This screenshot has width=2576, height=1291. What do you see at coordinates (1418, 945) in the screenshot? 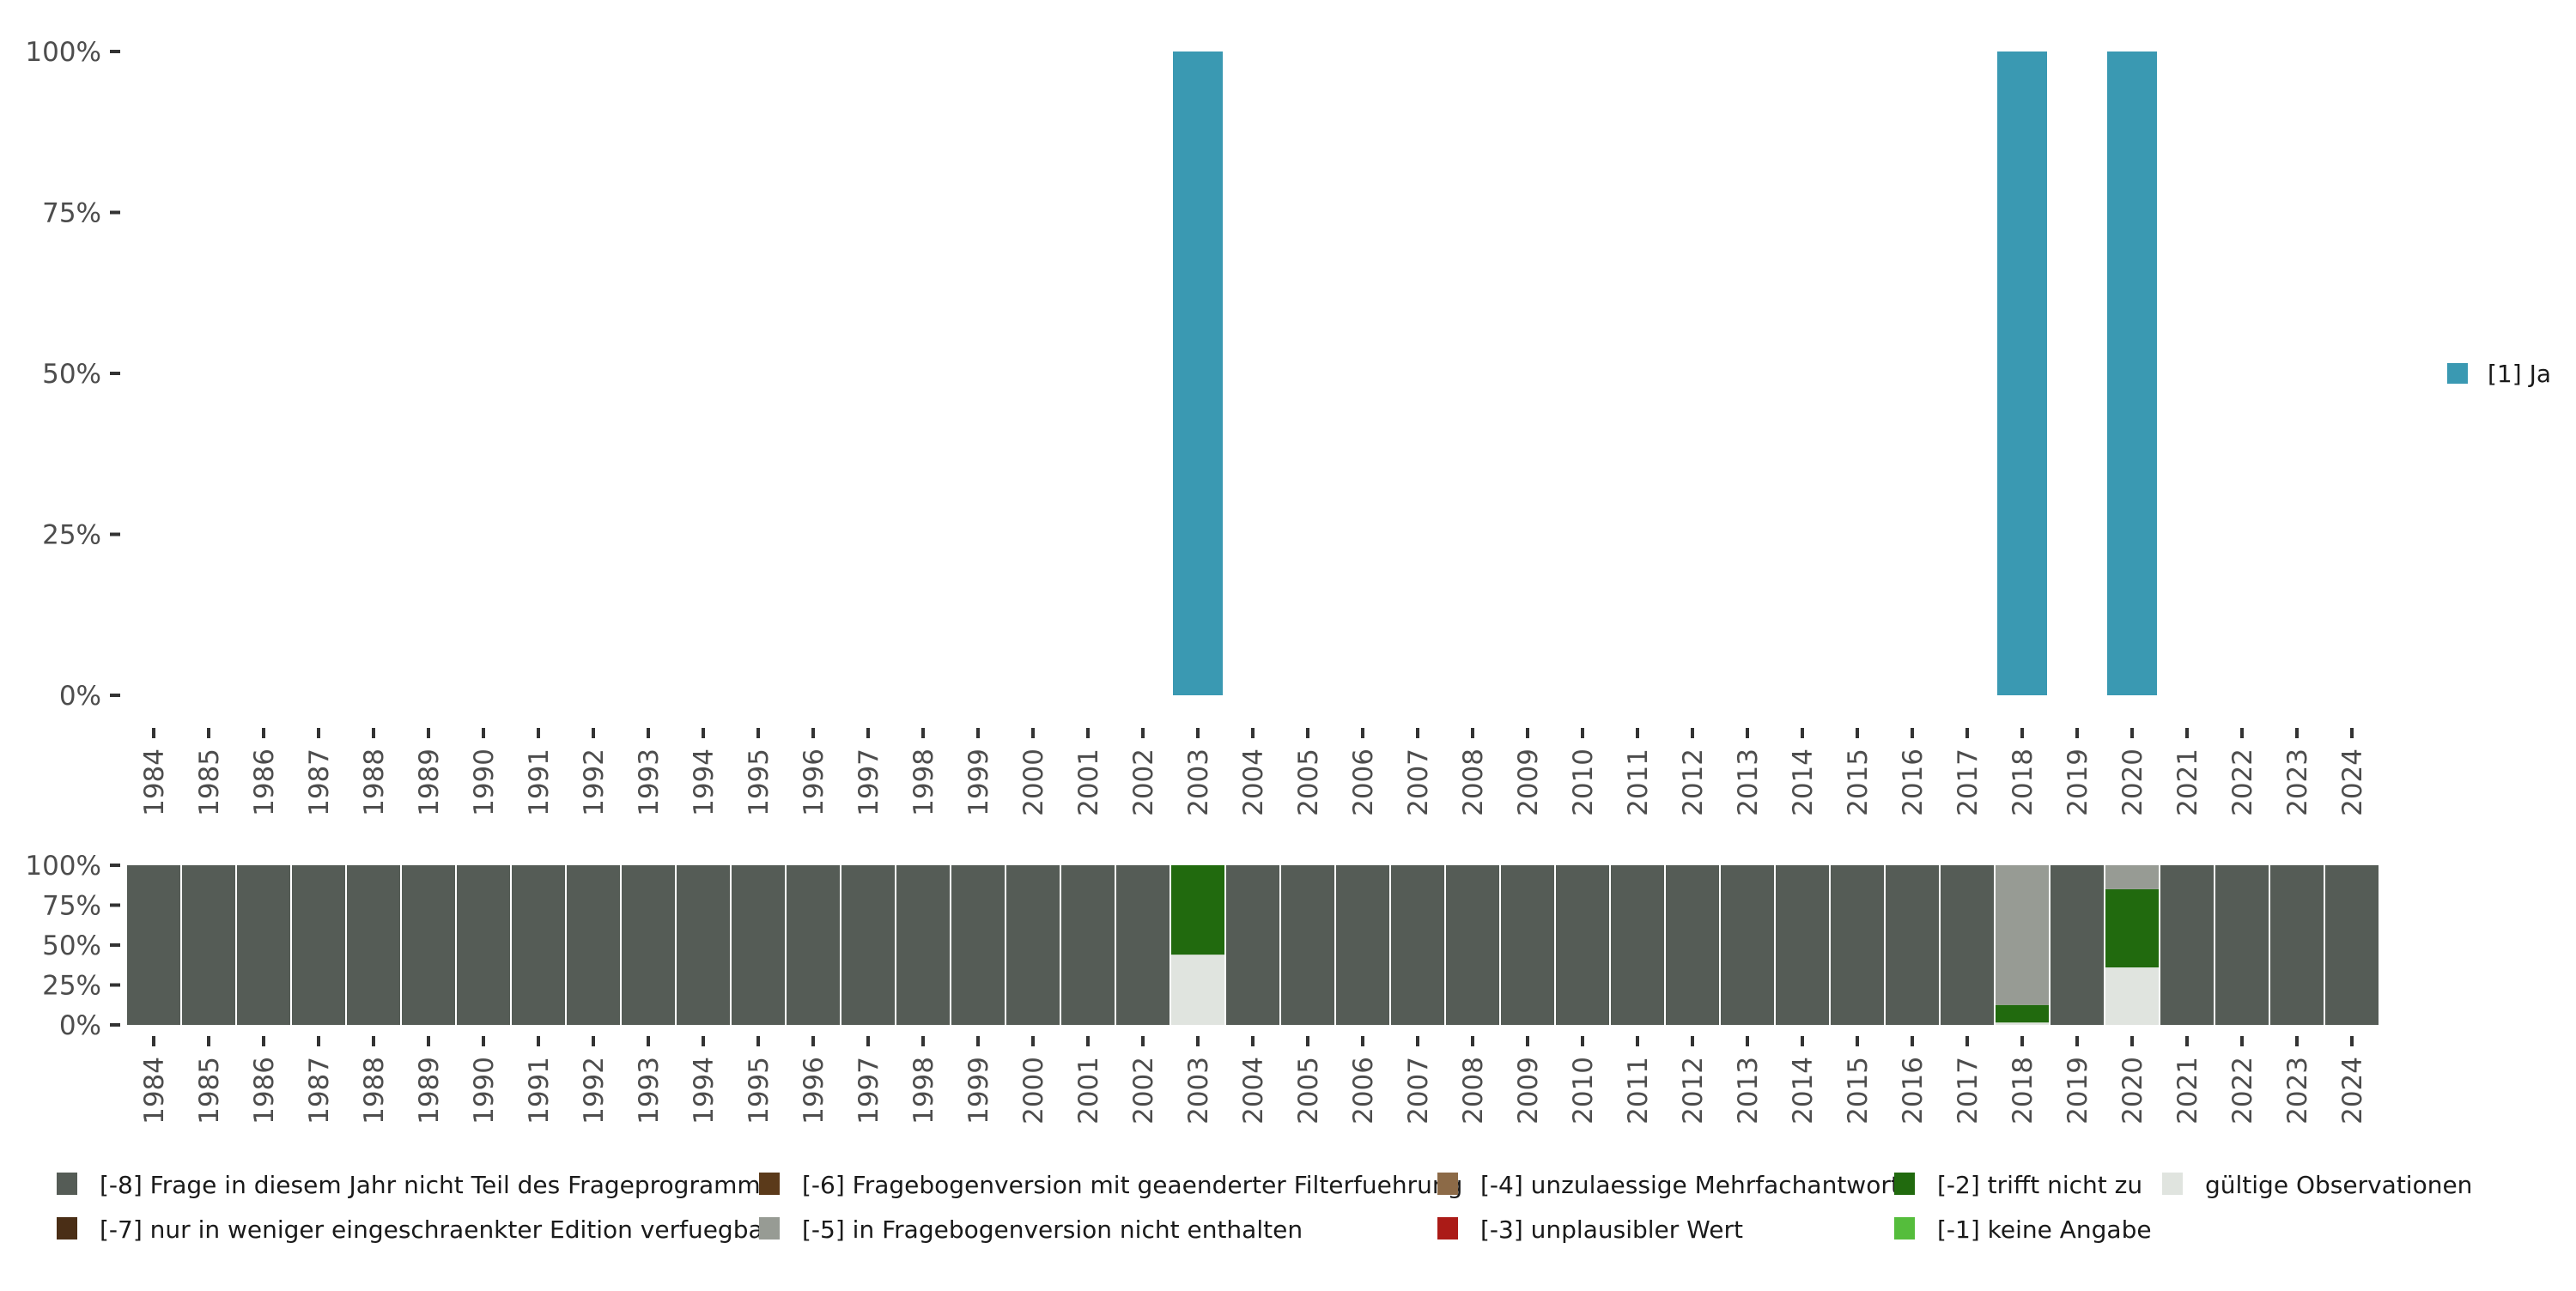
I see `stack-segment-2007` at bounding box center [1418, 945].